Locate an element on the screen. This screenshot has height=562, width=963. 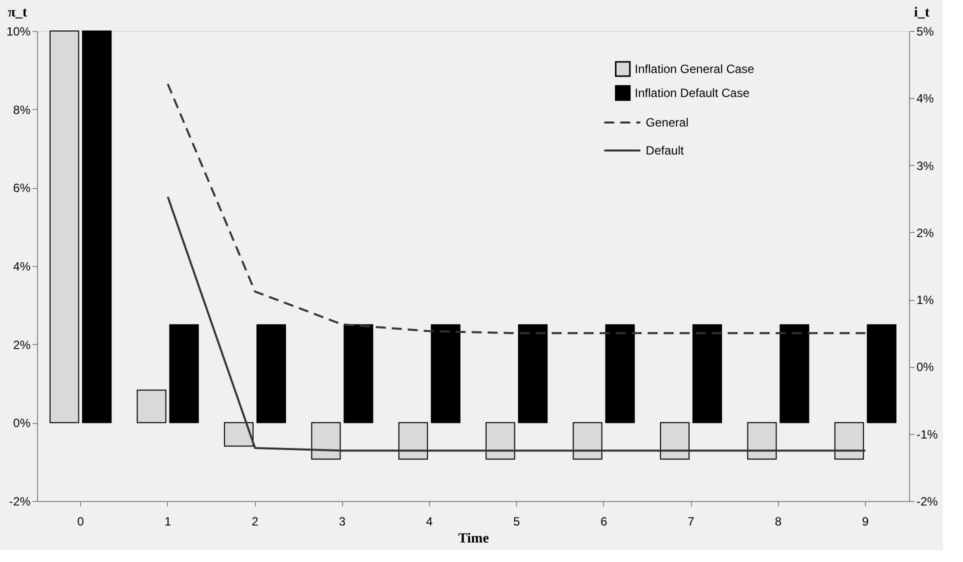
y-tick-label: 2% is located at coordinates (22, 345).